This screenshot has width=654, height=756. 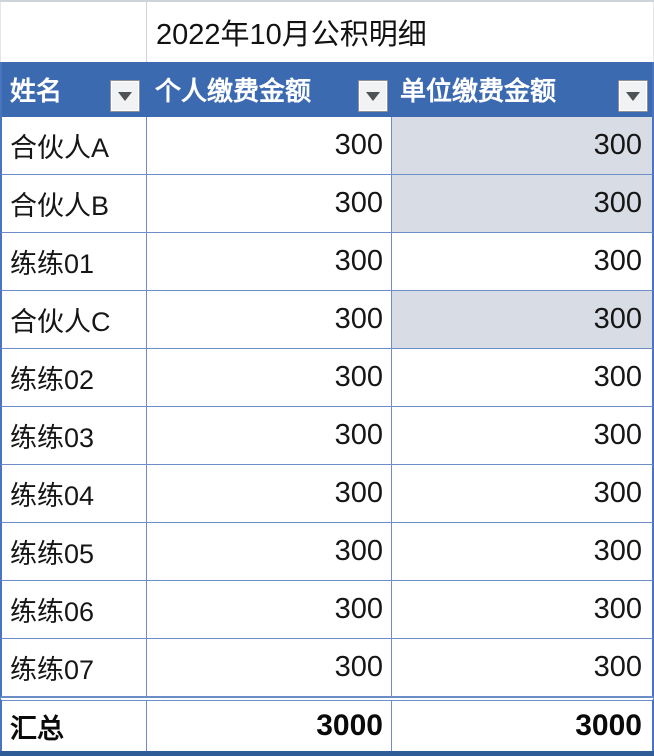 I want to click on table-row: 练练06 300 300, so click(x=327, y=610).